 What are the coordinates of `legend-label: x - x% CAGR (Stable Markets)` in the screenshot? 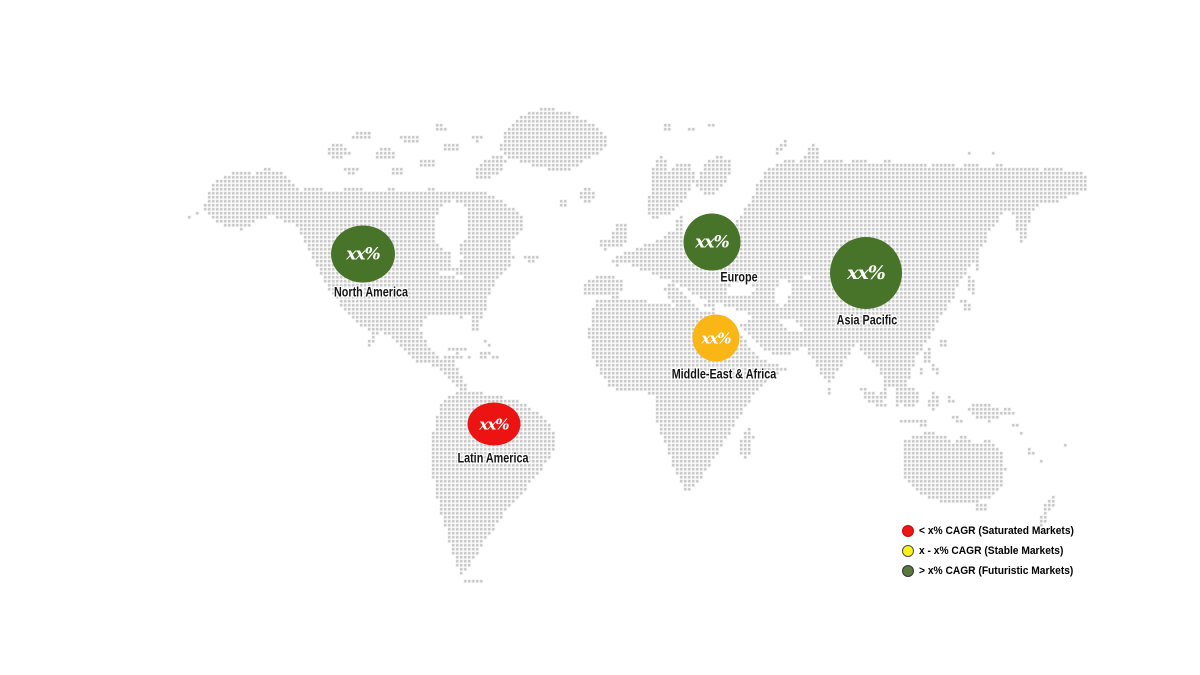 It's located at (991, 551).